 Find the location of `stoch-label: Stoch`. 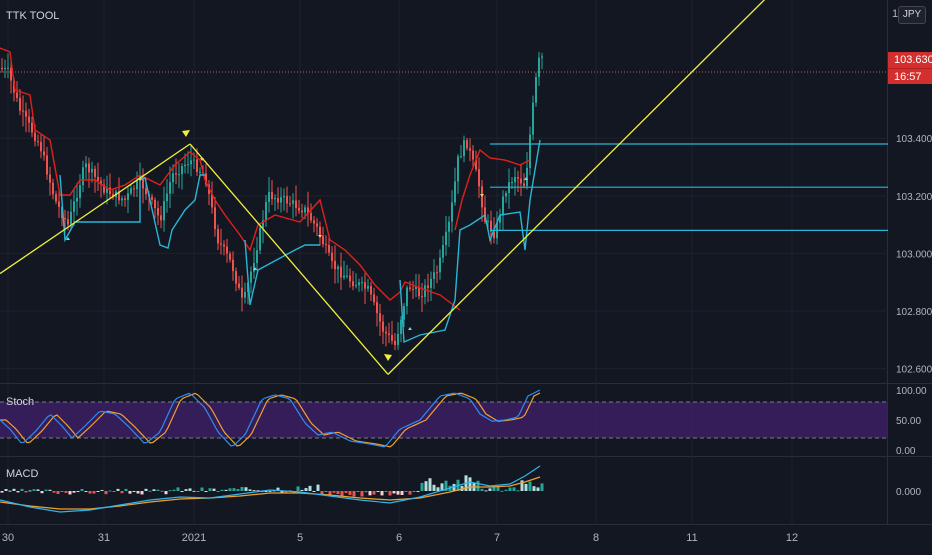

stoch-label: Stoch is located at coordinates (20, 402).